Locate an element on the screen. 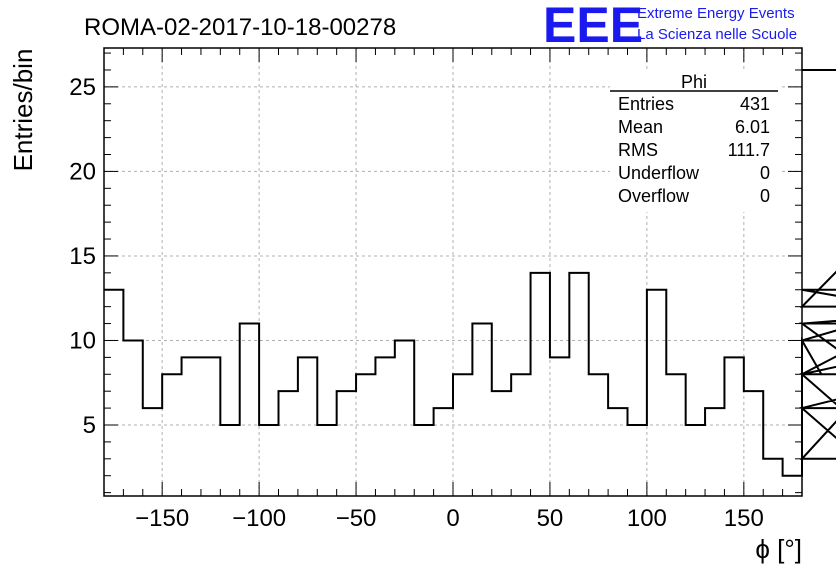  y-axis-label: Entries/bin is located at coordinates (23, 110).